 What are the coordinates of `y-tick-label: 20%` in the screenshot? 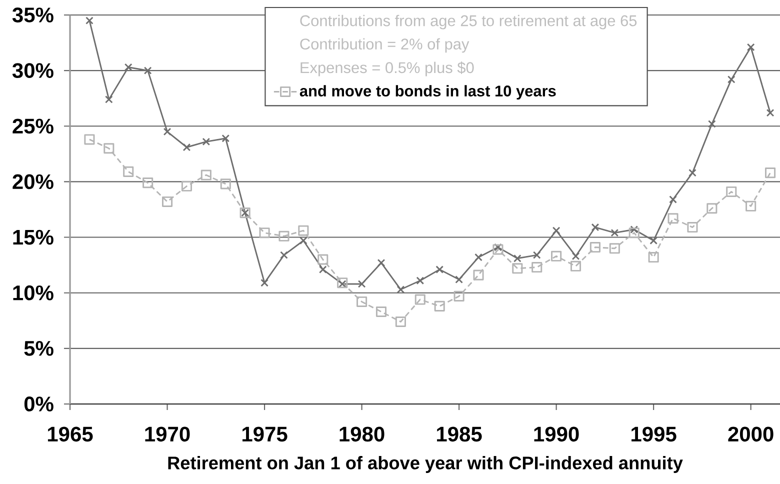 It's located at (33, 182).